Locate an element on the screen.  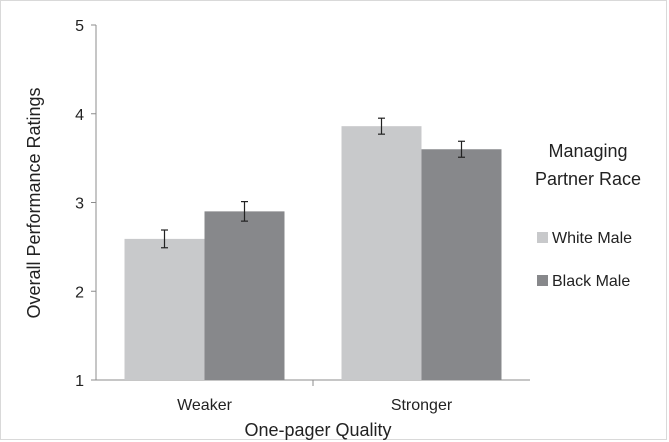
x-tick-labels: Weaker Stronger is located at coordinates (315, 405).